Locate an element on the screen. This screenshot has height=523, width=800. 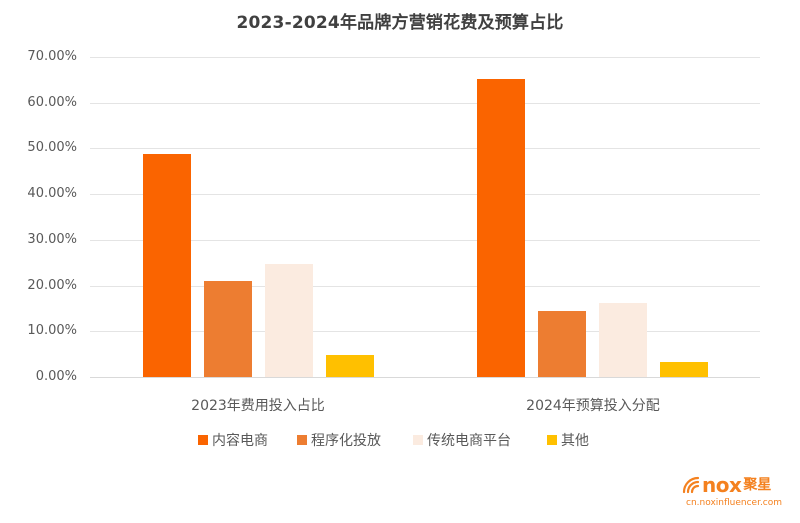
logo-url: cn.noxinfluencer.com is located at coordinates (734, 503).